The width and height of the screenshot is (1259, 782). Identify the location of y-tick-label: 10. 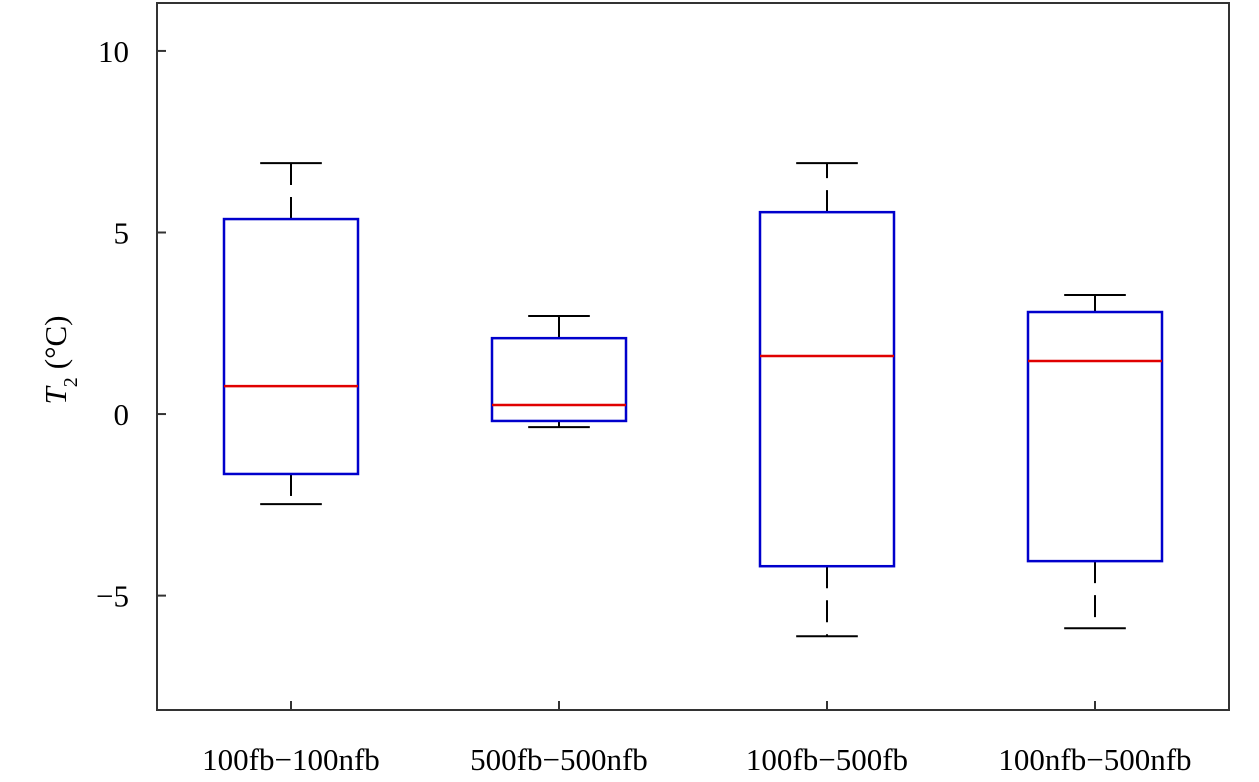
(113, 51).